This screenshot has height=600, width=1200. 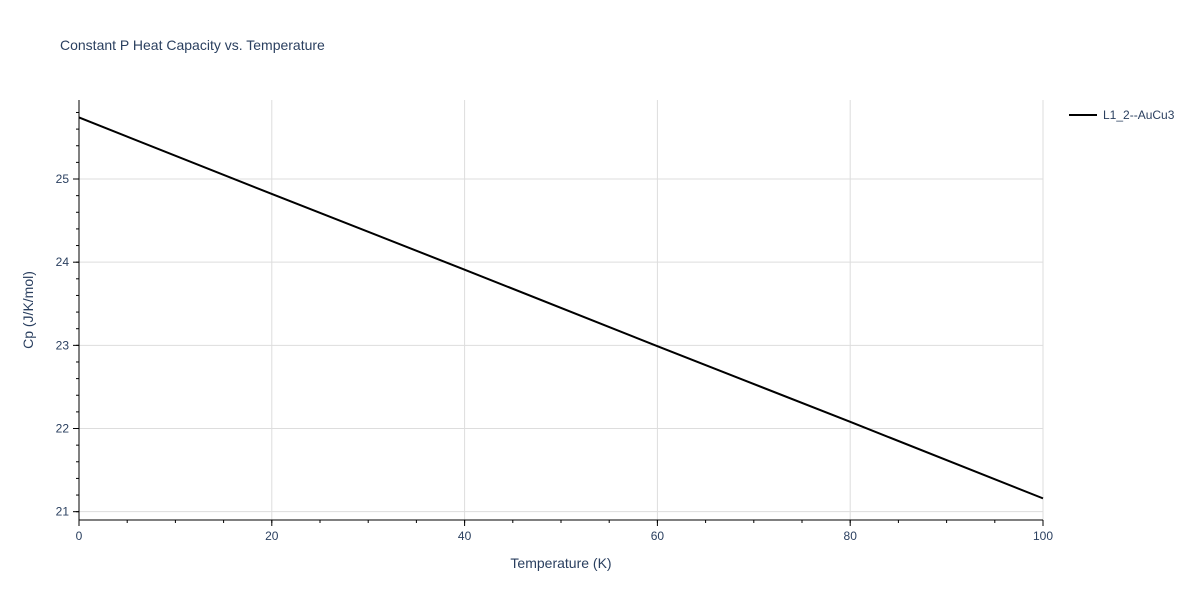 I want to click on y-tick-label: 25, so click(x=63, y=179).